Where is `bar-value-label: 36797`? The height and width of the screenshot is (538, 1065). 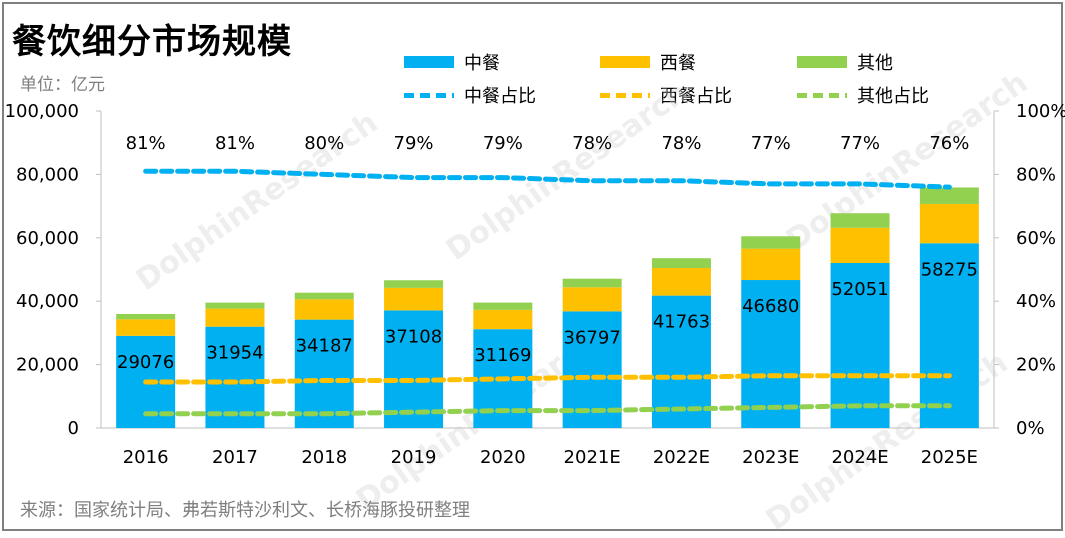 bar-value-label: 36797 is located at coordinates (592, 337).